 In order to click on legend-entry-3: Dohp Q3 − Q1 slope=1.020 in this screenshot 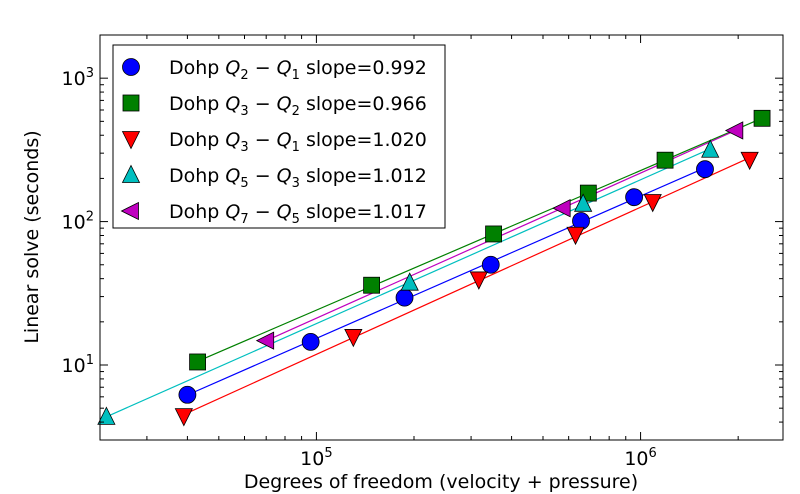, I will do `click(298, 142)`.